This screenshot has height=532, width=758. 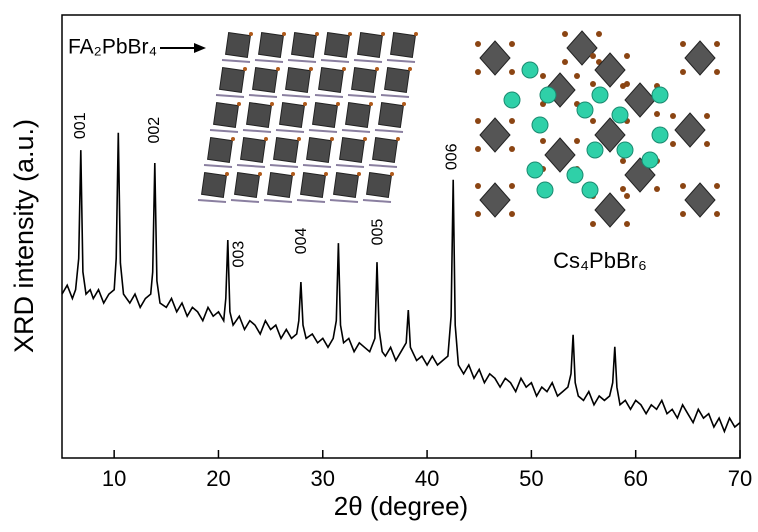 What do you see at coordinates (427, 478) in the screenshot?
I see `x-tick-label: 40` at bounding box center [427, 478].